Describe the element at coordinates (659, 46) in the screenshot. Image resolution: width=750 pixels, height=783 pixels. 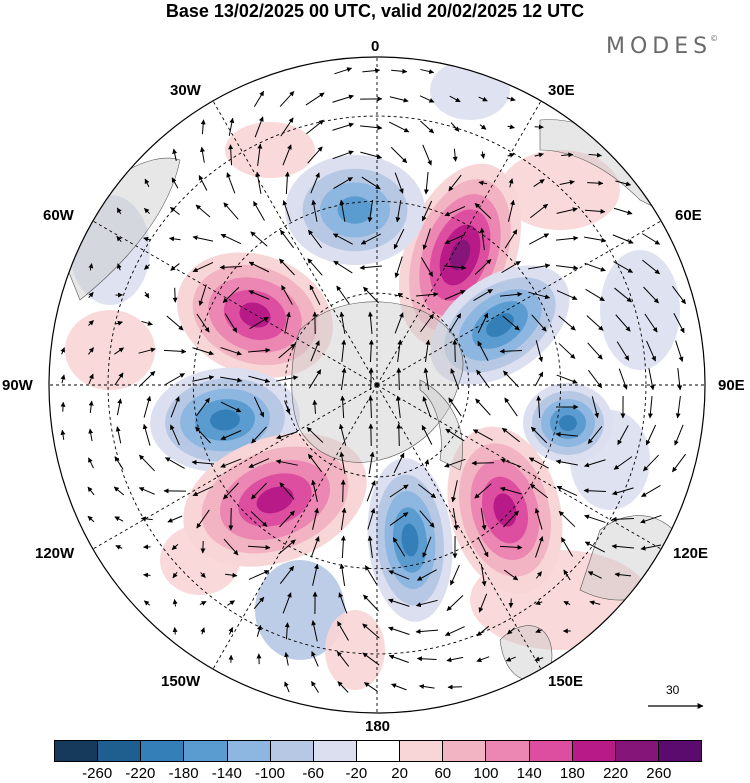
I see `brand-name: MODES` at that location.